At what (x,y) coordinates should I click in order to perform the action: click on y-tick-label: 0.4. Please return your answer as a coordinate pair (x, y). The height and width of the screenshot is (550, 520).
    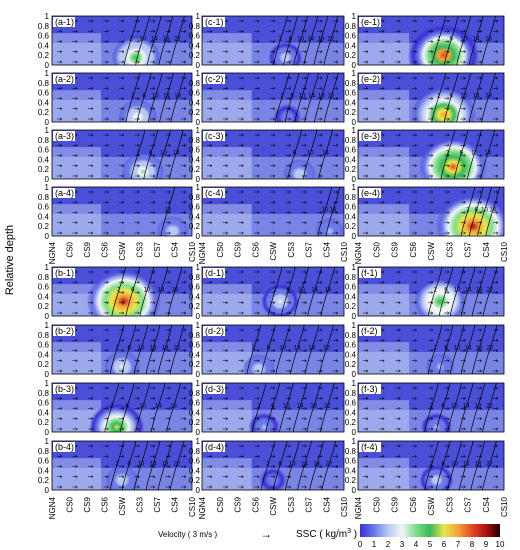
    Looking at the image, I should click on (351, 354).